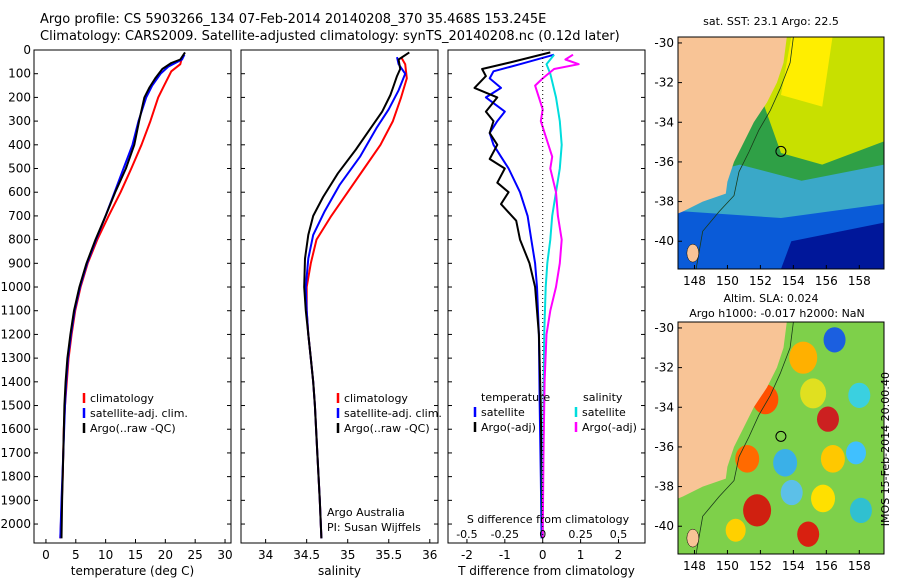 This screenshot has height=580, width=900. What do you see at coordinates (542, 534) in the screenshot?
I see `difference-top-tick-label: 0` at bounding box center [542, 534].